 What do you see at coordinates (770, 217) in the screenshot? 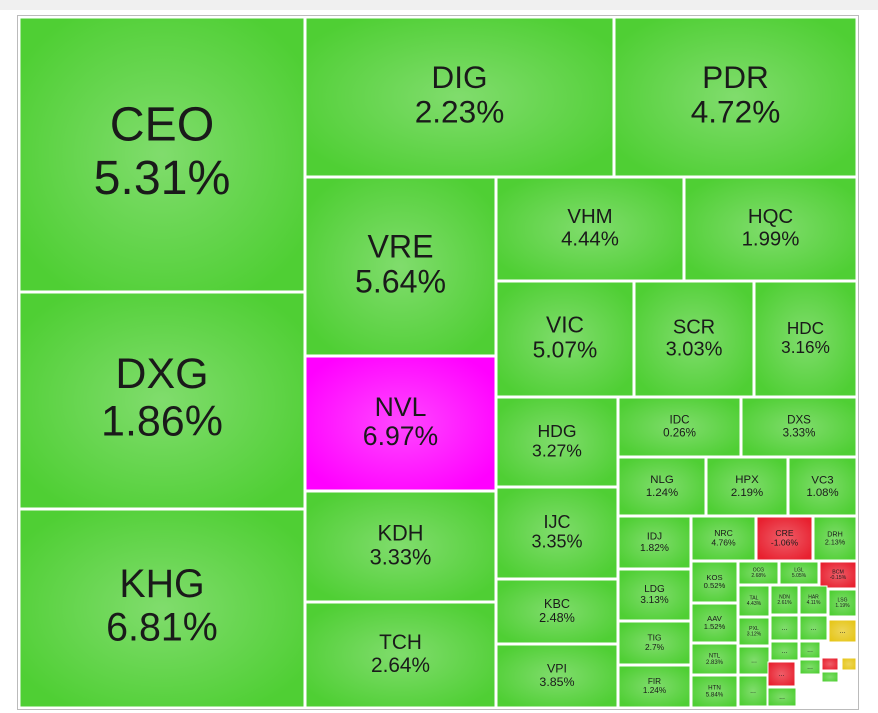
I see `tile-ticker: HQC` at bounding box center [770, 217].